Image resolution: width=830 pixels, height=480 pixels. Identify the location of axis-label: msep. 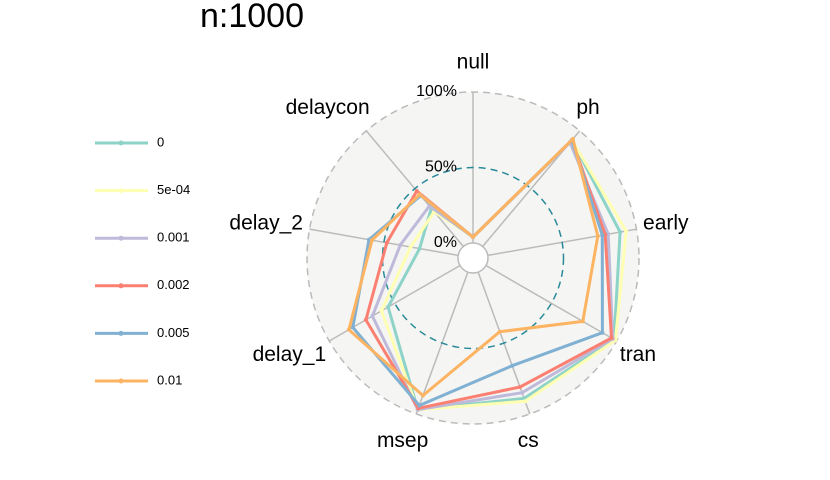
(402, 440).